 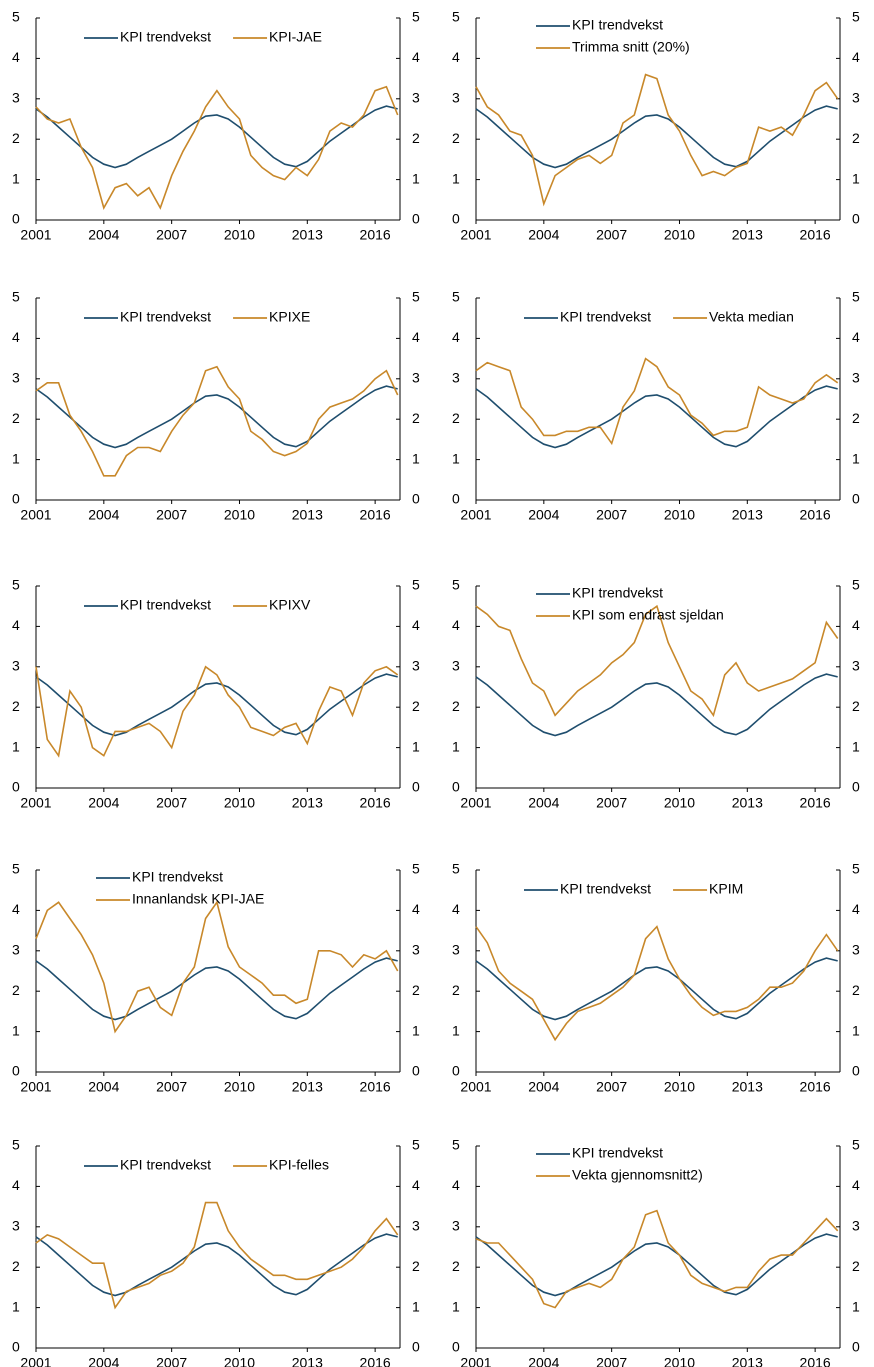 What do you see at coordinates (751, 317) in the screenshot?
I see `legend-label: Vekta median` at bounding box center [751, 317].